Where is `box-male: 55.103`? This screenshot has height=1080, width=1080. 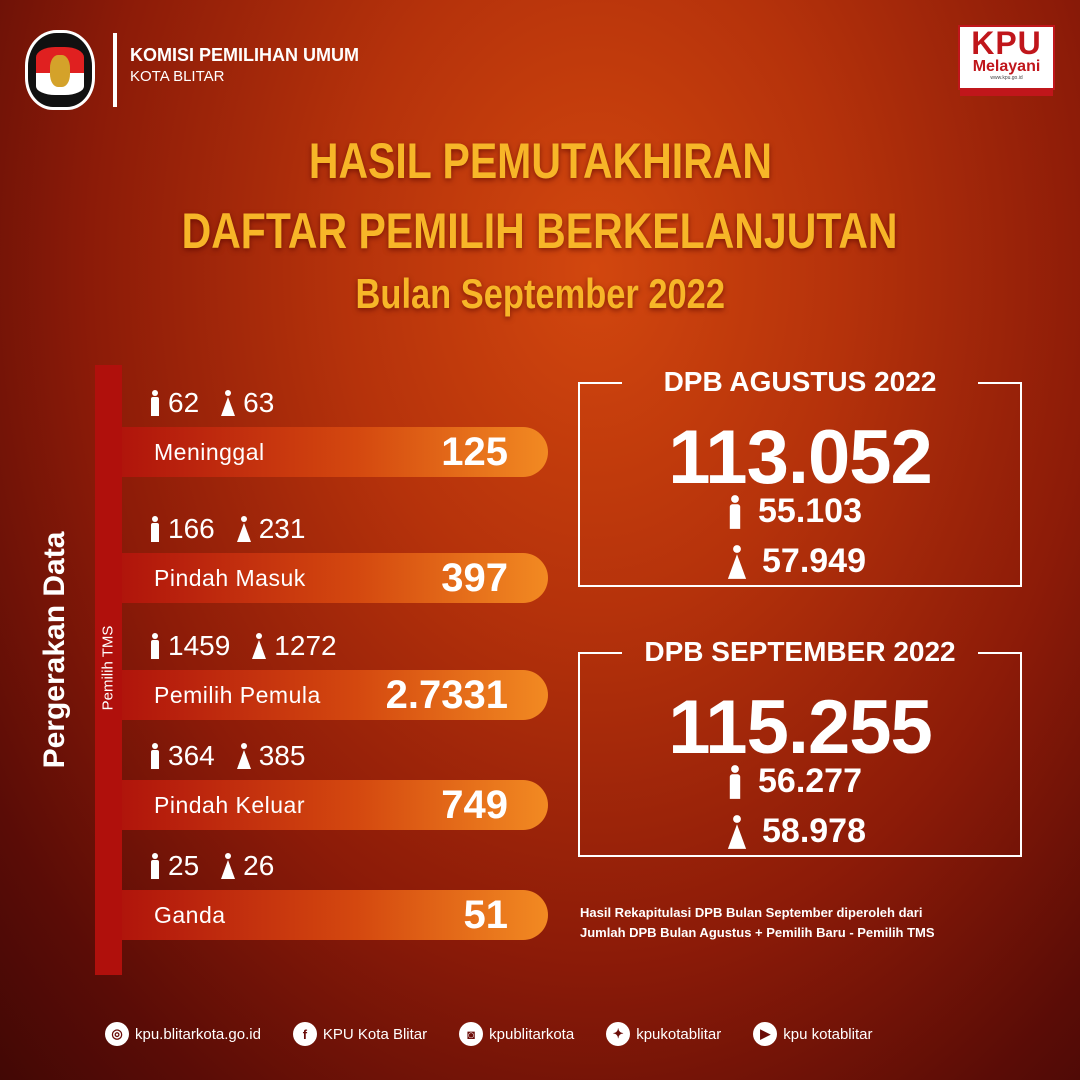 box-male: 55.103 is located at coordinates (810, 511).